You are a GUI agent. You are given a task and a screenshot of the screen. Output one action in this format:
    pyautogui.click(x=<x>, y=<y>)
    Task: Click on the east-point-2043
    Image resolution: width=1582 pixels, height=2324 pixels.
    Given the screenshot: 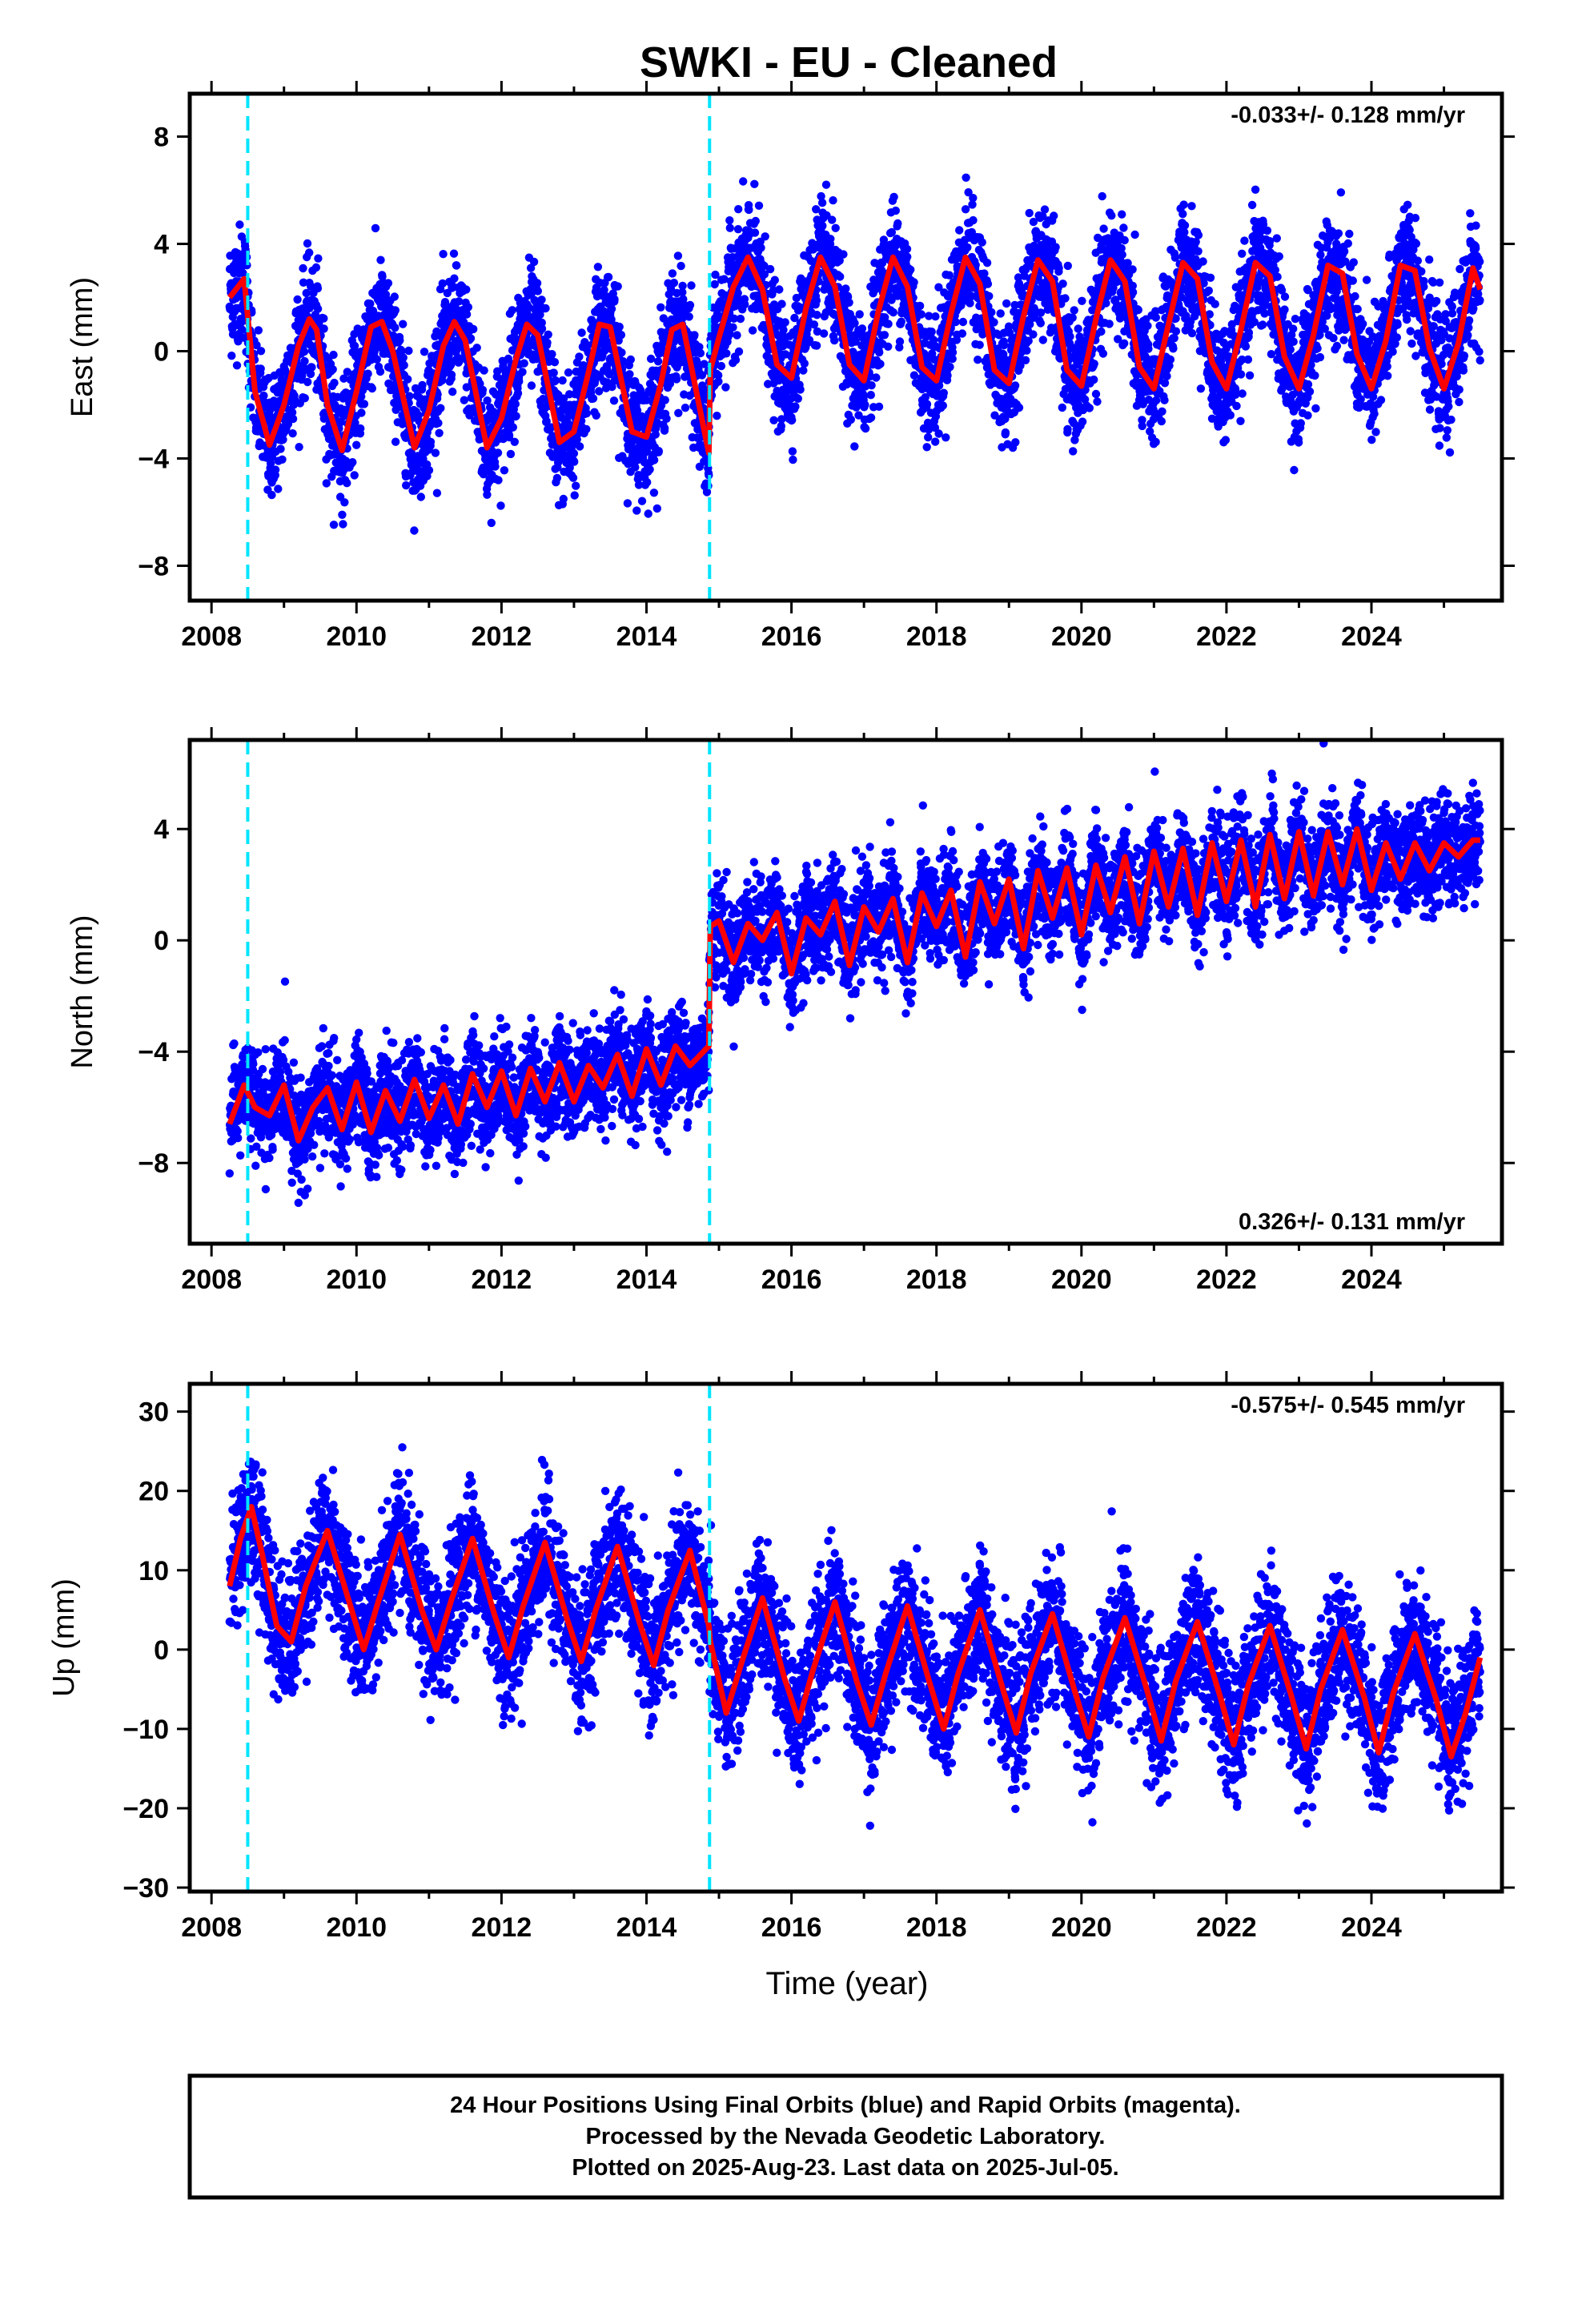 What is the action you would take?
    pyautogui.click(x=635, y=467)
    